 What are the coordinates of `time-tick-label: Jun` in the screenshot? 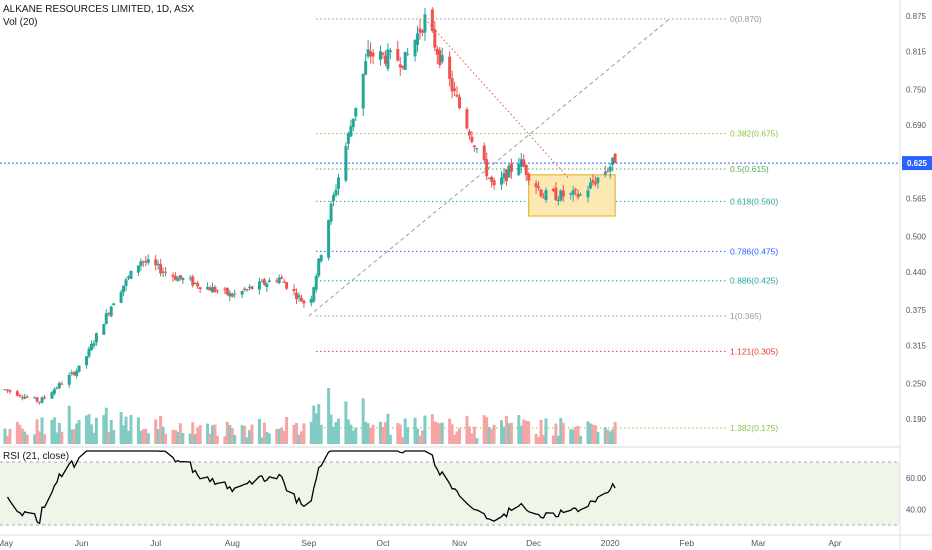 It's located at (82, 543).